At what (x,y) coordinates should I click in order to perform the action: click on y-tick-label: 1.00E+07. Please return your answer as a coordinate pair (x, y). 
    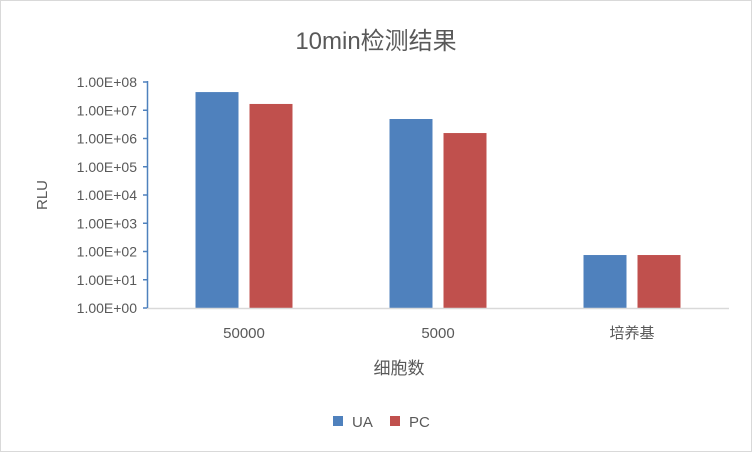
    Looking at the image, I should click on (107, 110).